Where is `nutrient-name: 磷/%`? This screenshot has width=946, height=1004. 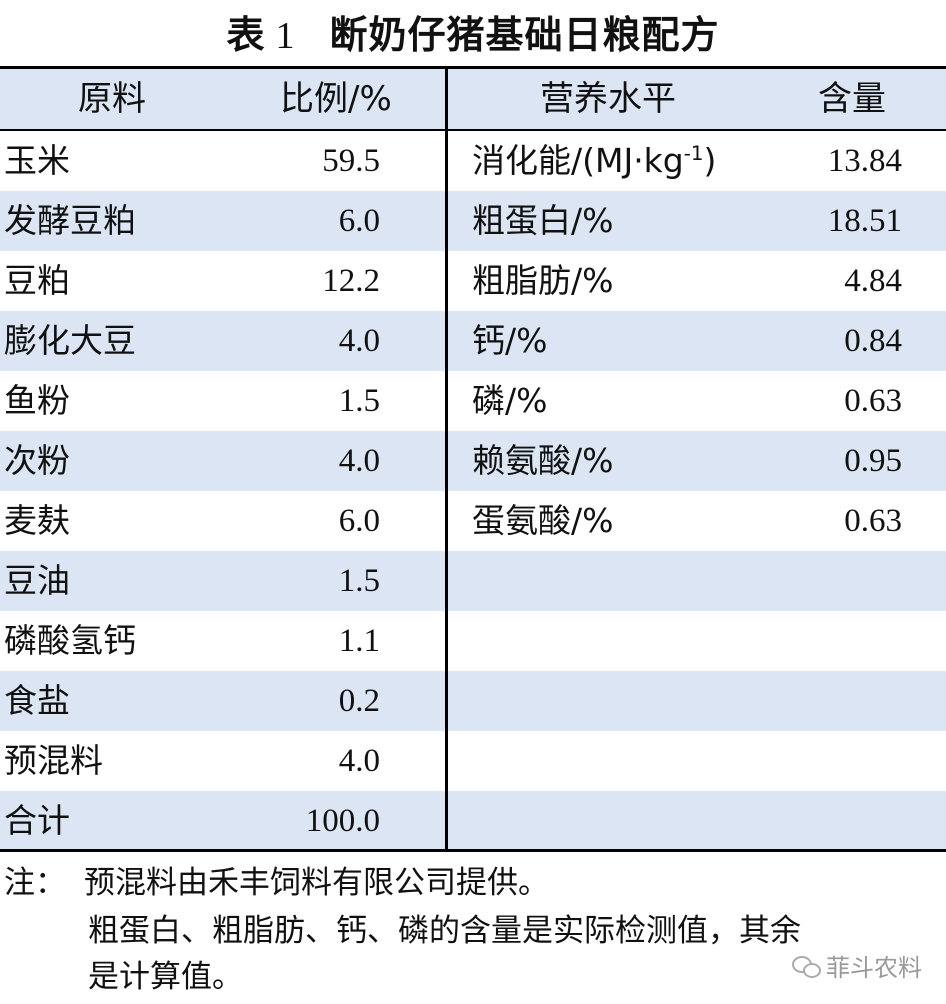 nutrient-name: 磷/% is located at coordinates (509, 401).